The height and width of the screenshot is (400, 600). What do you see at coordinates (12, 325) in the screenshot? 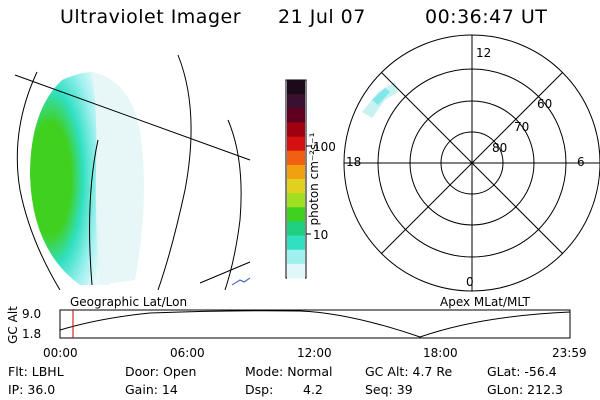
I see `altitude-ylabel: GC Alt` at bounding box center [12, 325].